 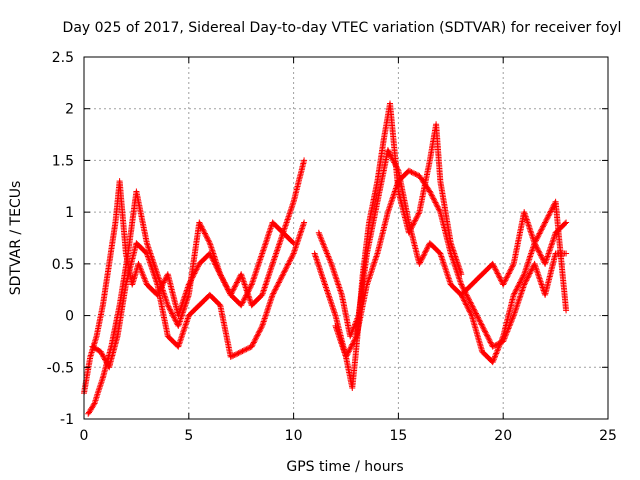 What do you see at coordinates (344, 467) in the screenshot?
I see `x-axis-label: GPS time / hours` at bounding box center [344, 467].